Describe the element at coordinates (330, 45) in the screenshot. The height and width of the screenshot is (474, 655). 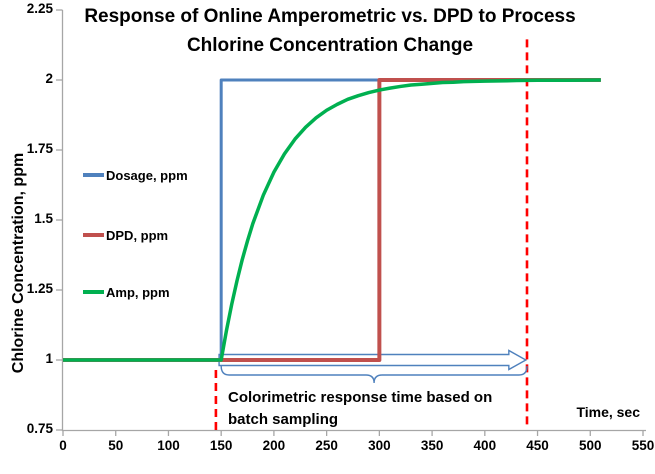
I see `chart-title-line2: Chlorine Concentration Change` at that location.